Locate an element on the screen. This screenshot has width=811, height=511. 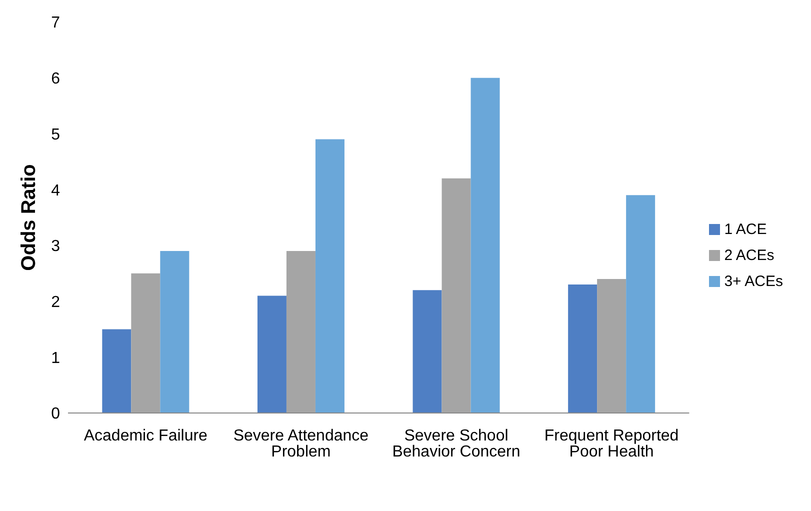
y-tick-label: 4 is located at coordinates (55, 191).